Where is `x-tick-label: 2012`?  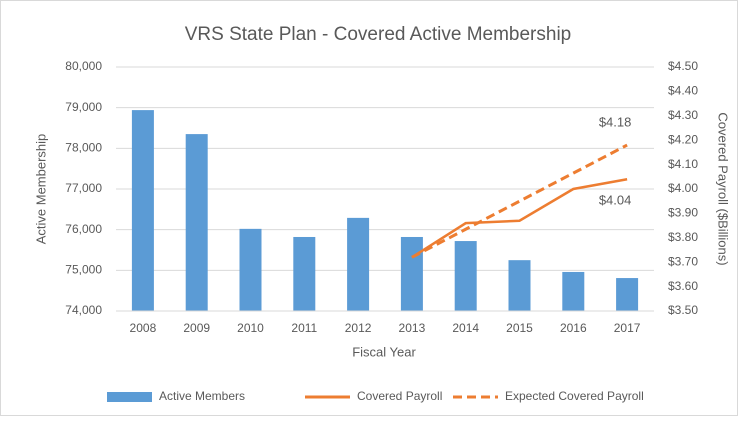
x-tick-label: 2012 is located at coordinates (358, 328).